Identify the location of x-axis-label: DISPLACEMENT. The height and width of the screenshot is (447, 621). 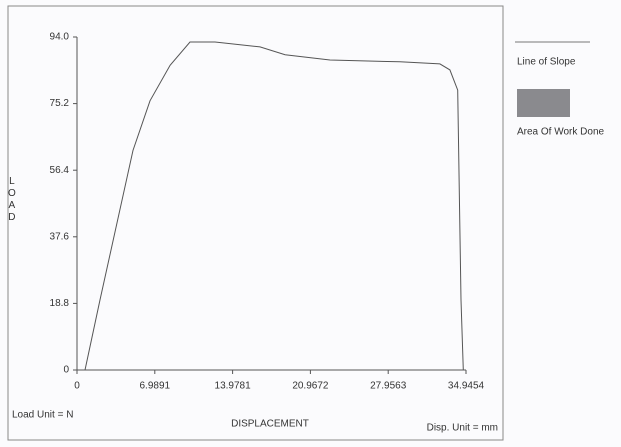
(270, 424).